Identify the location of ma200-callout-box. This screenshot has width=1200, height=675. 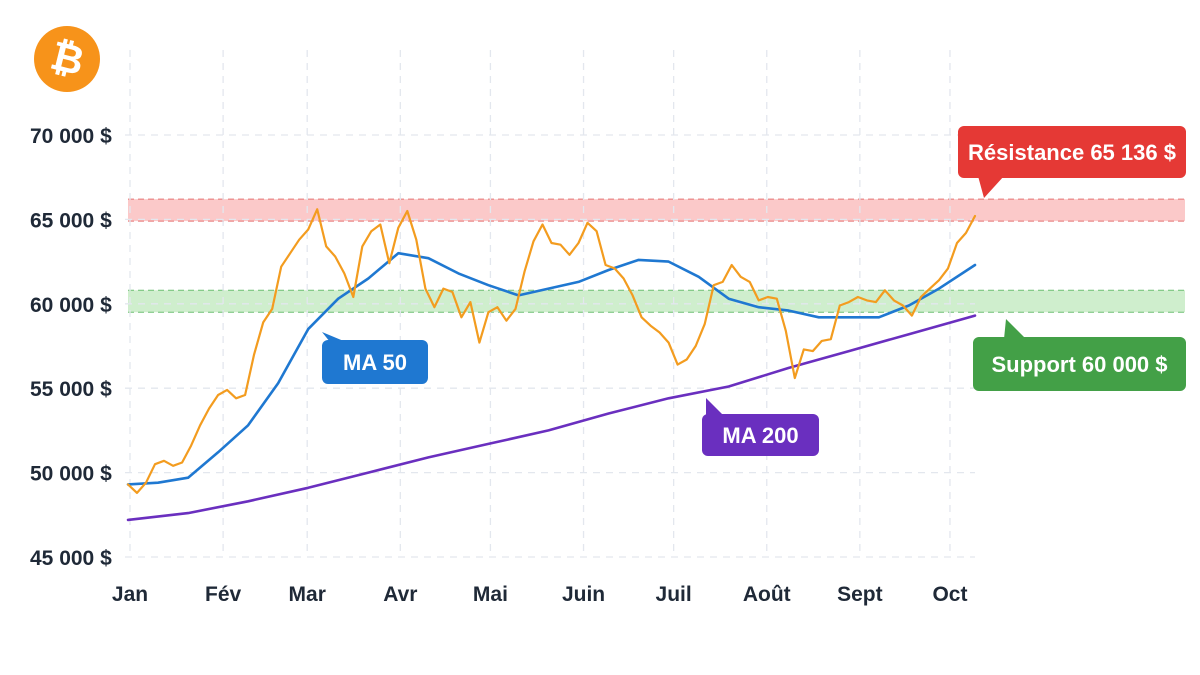
(760, 435).